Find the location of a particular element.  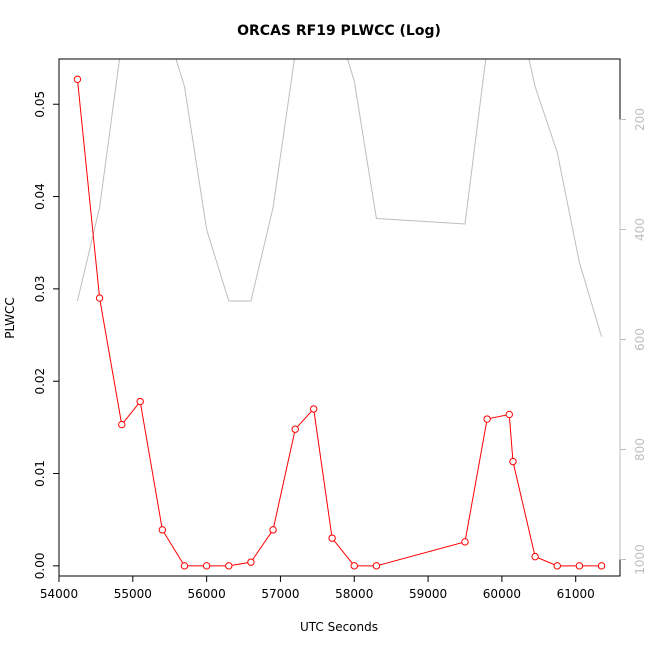

x-tick-label: 56000 is located at coordinates (207, 594).